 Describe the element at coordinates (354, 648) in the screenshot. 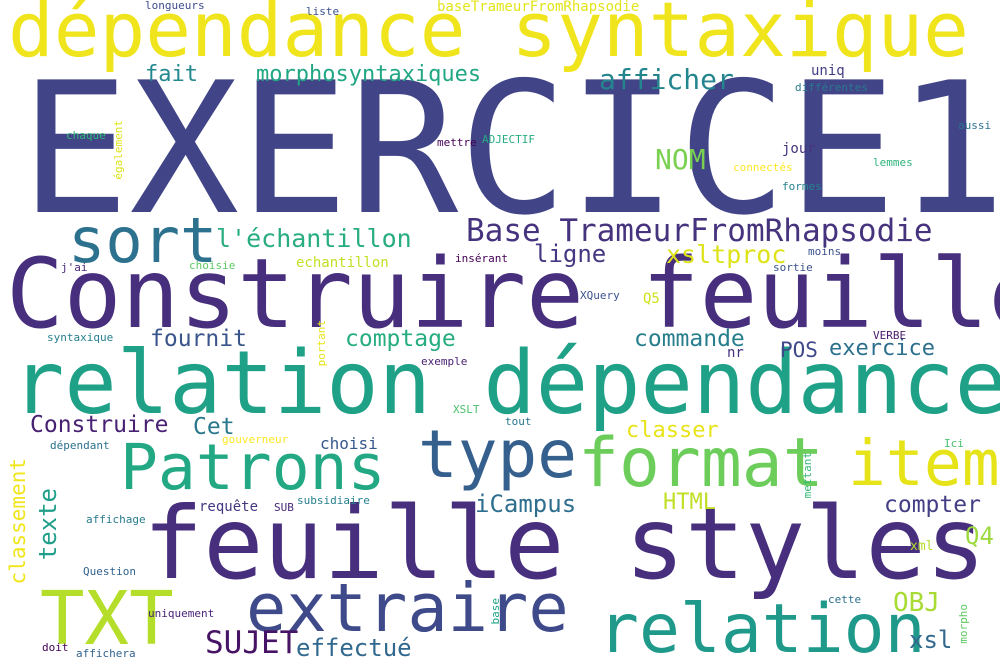

I see `word-effectue: effectué` at that location.